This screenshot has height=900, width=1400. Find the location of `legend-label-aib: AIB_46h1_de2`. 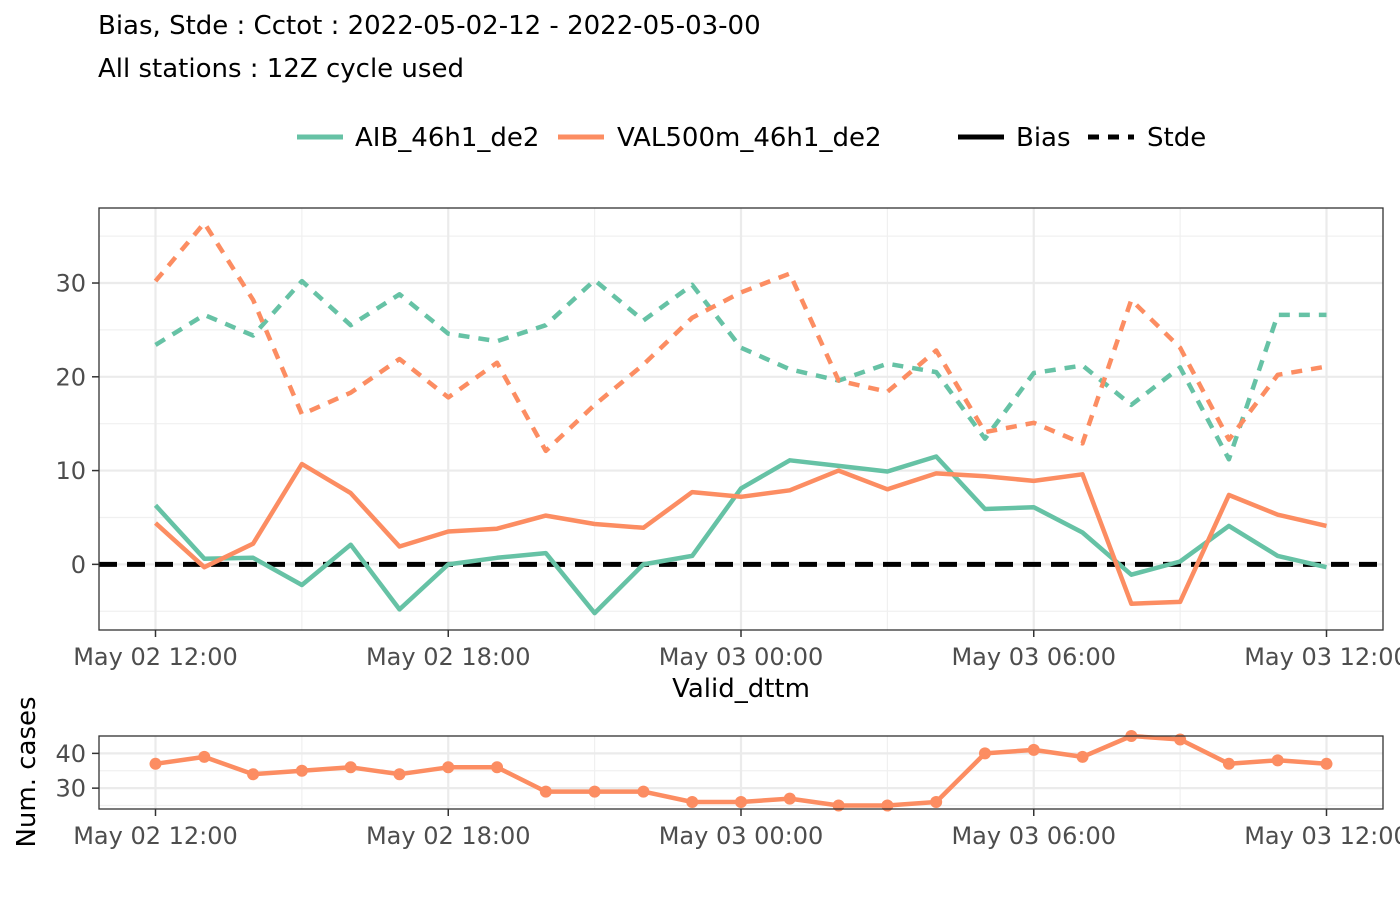

legend-label-aib: AIB_46h1_de2 is located at coordinates (447, 138).